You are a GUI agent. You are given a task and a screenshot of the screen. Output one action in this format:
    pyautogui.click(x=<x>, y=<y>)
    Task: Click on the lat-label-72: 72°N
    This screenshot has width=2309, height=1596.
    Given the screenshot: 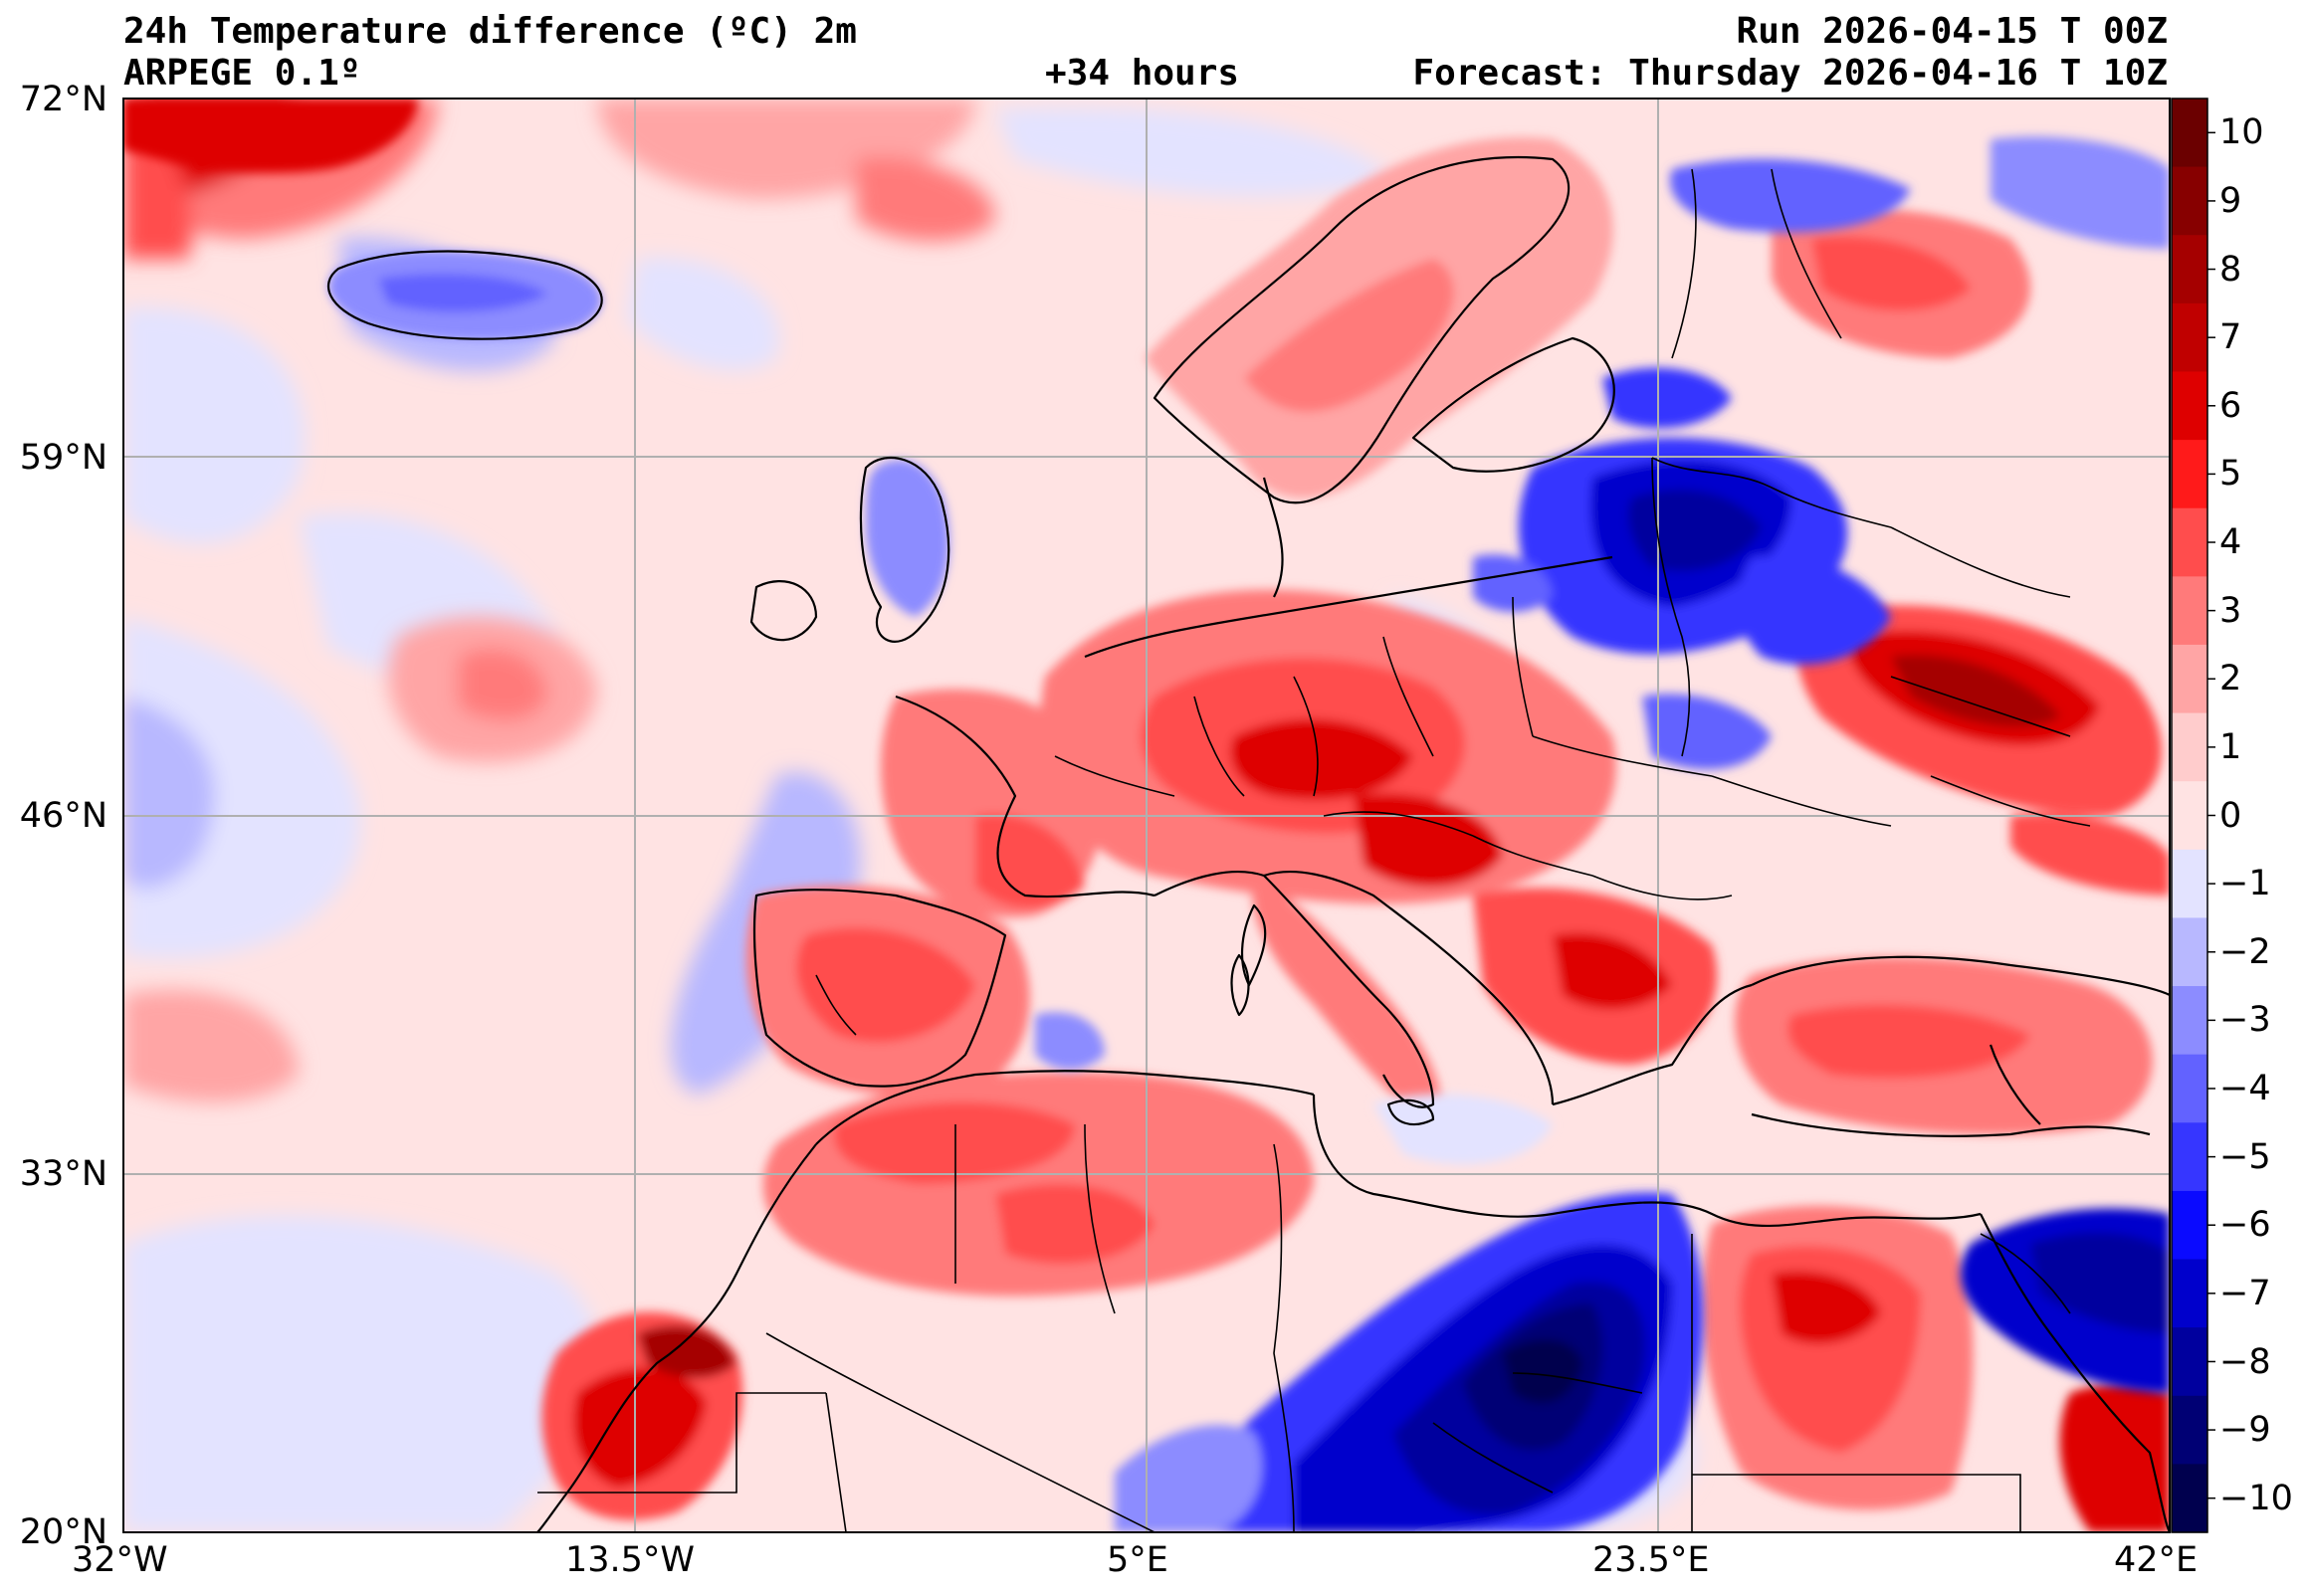 What is the action you would take?
    pyautogui.click(x=63, y=99)
    